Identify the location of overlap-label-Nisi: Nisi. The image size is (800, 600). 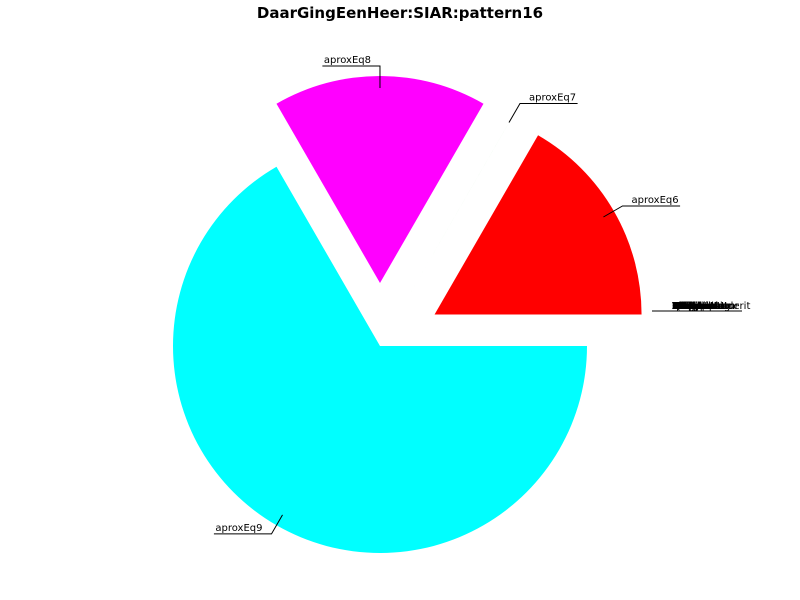
(688, 306).